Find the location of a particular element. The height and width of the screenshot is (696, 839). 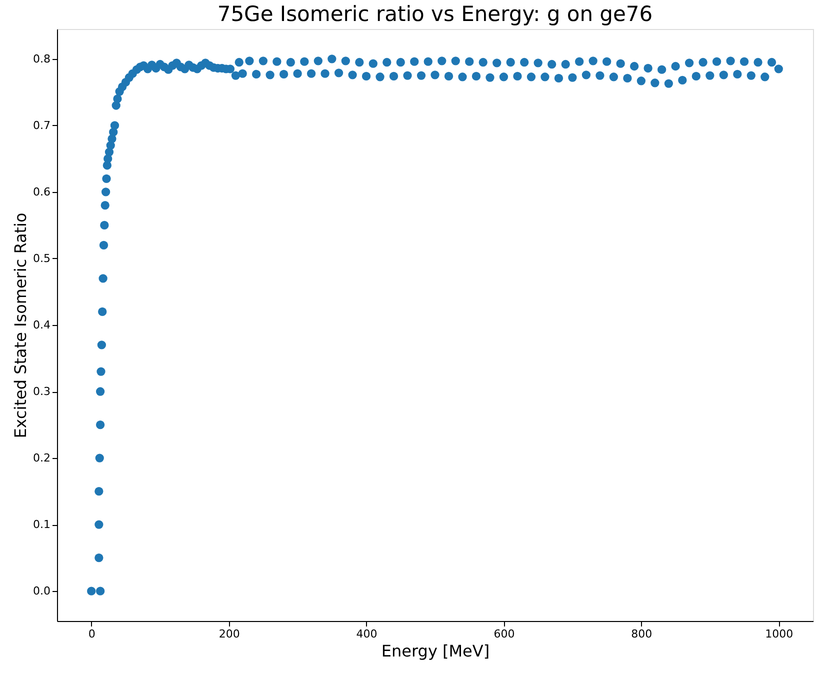

x-tick-label: 400 is located at coordinates (367, 634).